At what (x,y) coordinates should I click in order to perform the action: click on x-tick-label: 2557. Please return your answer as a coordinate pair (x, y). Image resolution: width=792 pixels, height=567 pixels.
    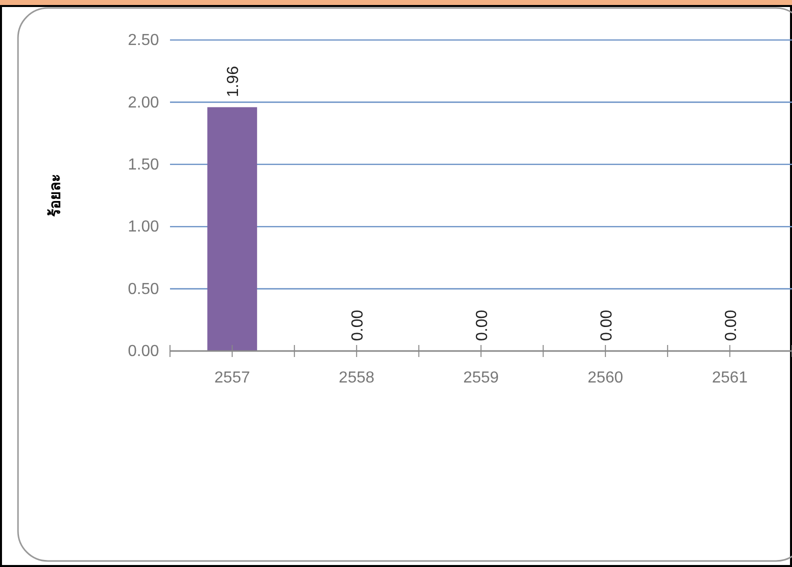
    Looking at the image, I should click on (232, 377).